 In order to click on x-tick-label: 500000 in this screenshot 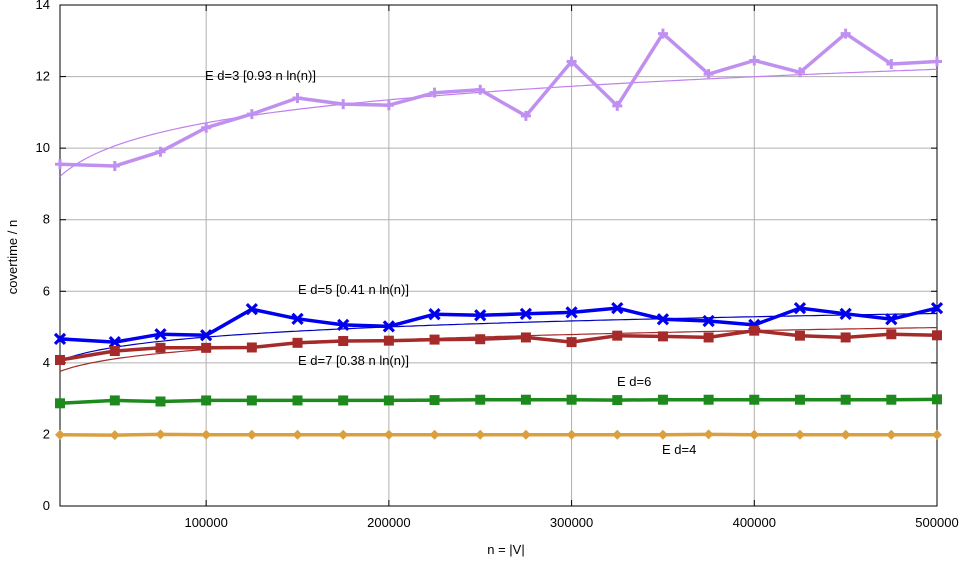, I will do `click(936, 522)`.